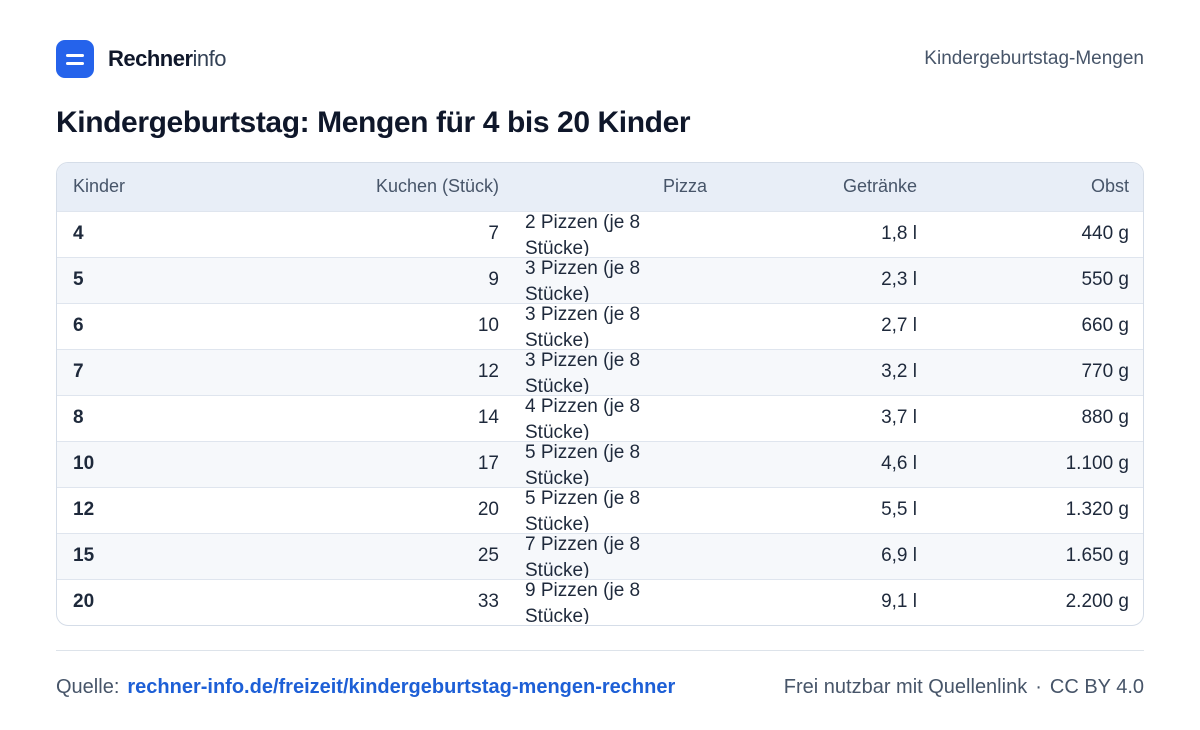 This screenshot has height=730, width=1200. I want to click on column-header-kuchen: Kuchen (Stück), so click(437, 186).